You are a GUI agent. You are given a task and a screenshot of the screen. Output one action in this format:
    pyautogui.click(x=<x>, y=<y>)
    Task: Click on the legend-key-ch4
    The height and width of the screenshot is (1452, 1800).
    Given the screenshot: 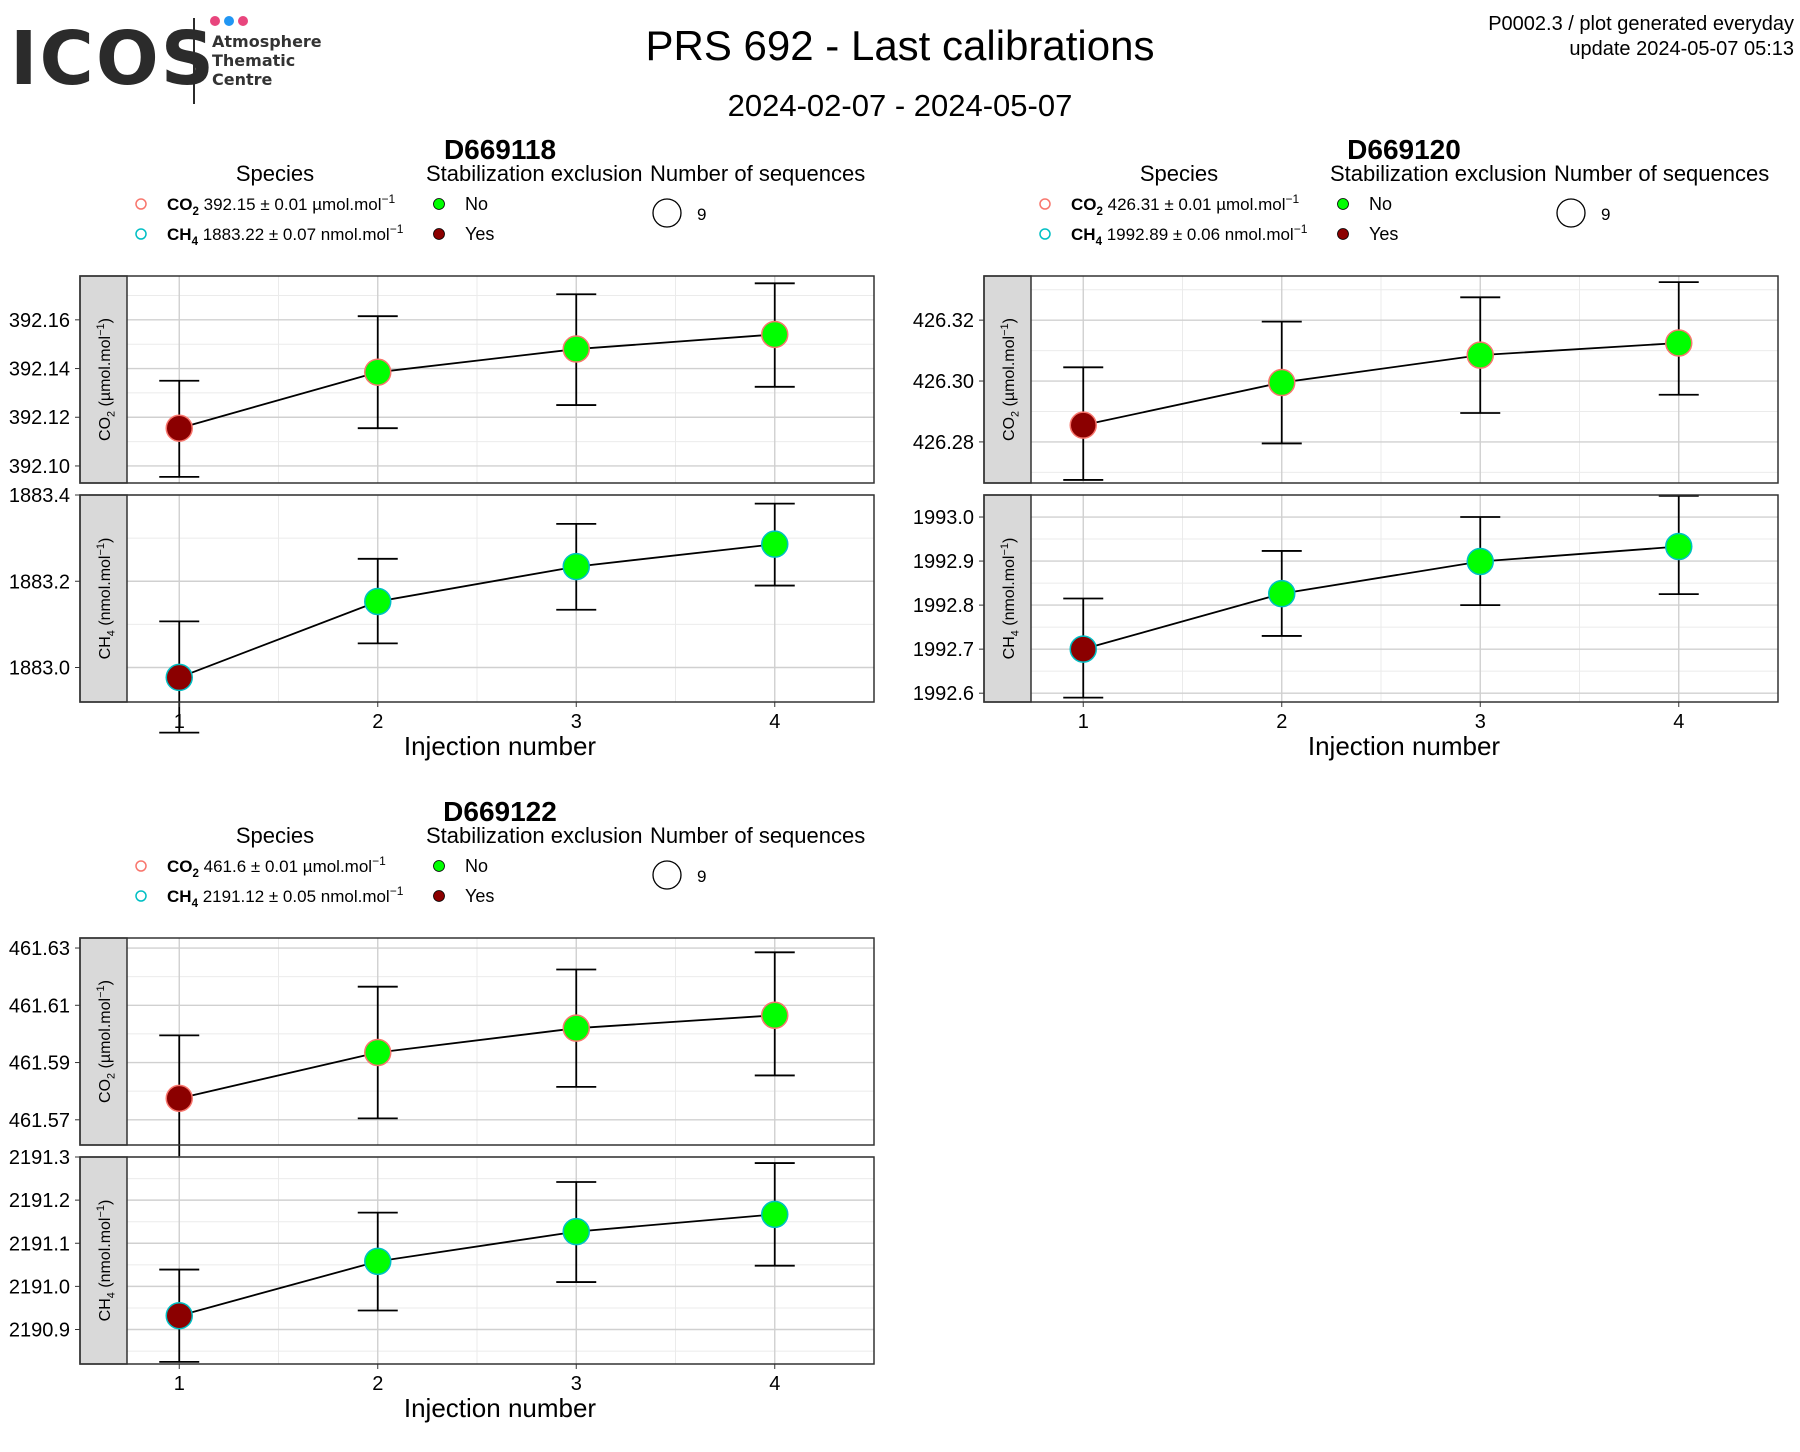 What is the action you would take?
    pyautogui.click(x=141, y=896)
    